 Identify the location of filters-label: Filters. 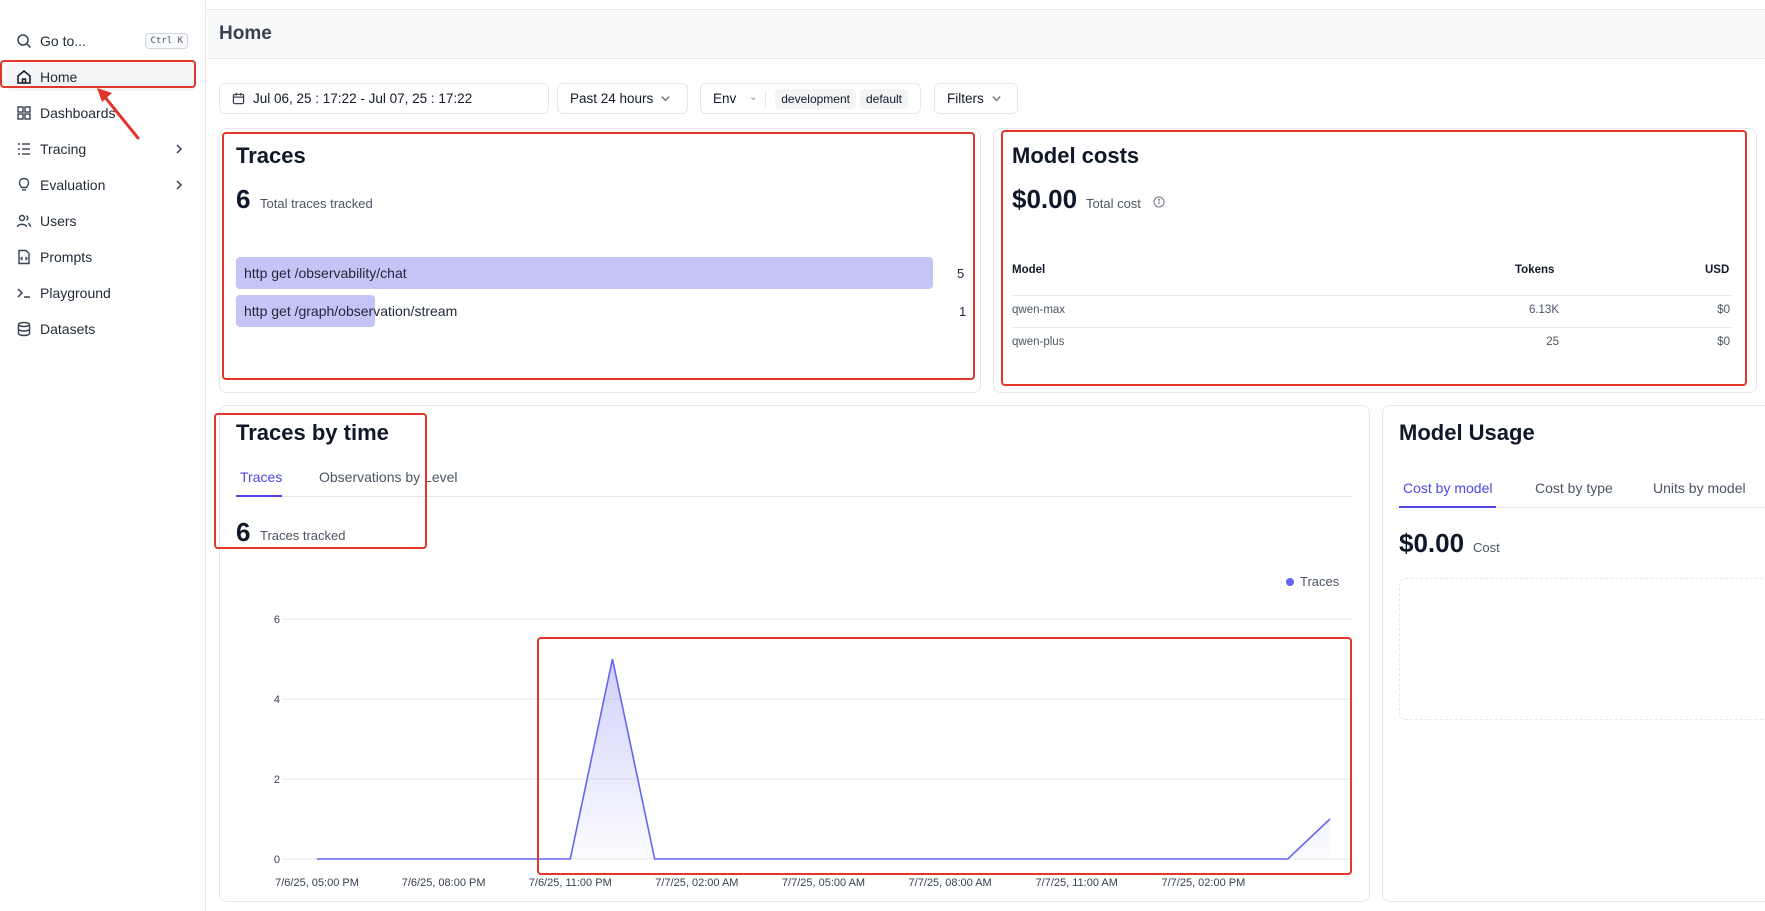
(965, 98).